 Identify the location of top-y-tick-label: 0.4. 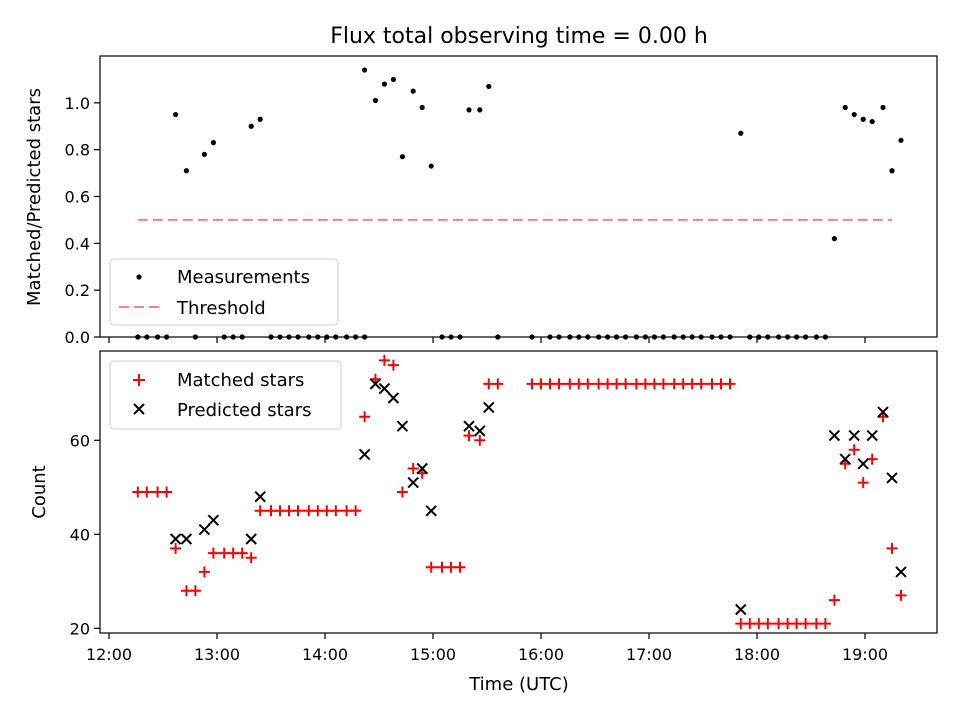
(77, 243).